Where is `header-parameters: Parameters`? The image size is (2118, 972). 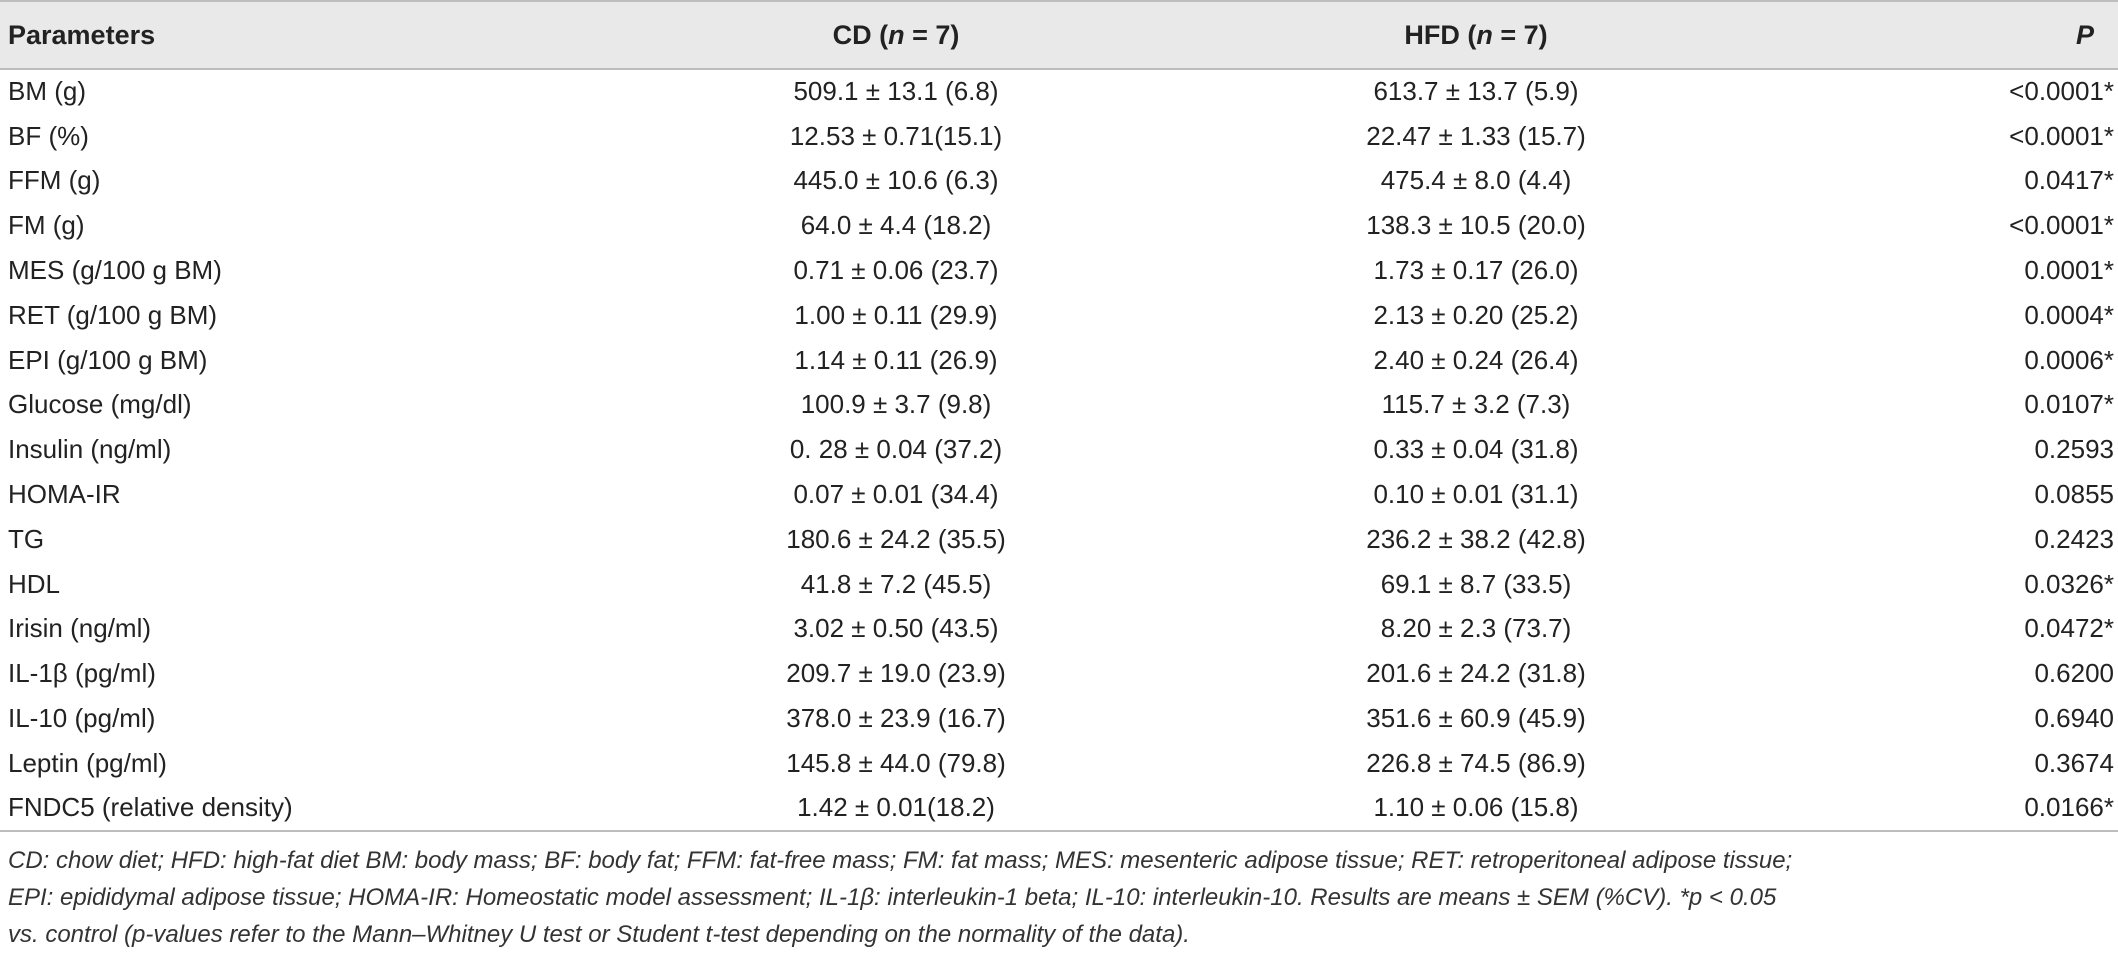
header-parameters: Parameters is located at coordinates (82, 34).